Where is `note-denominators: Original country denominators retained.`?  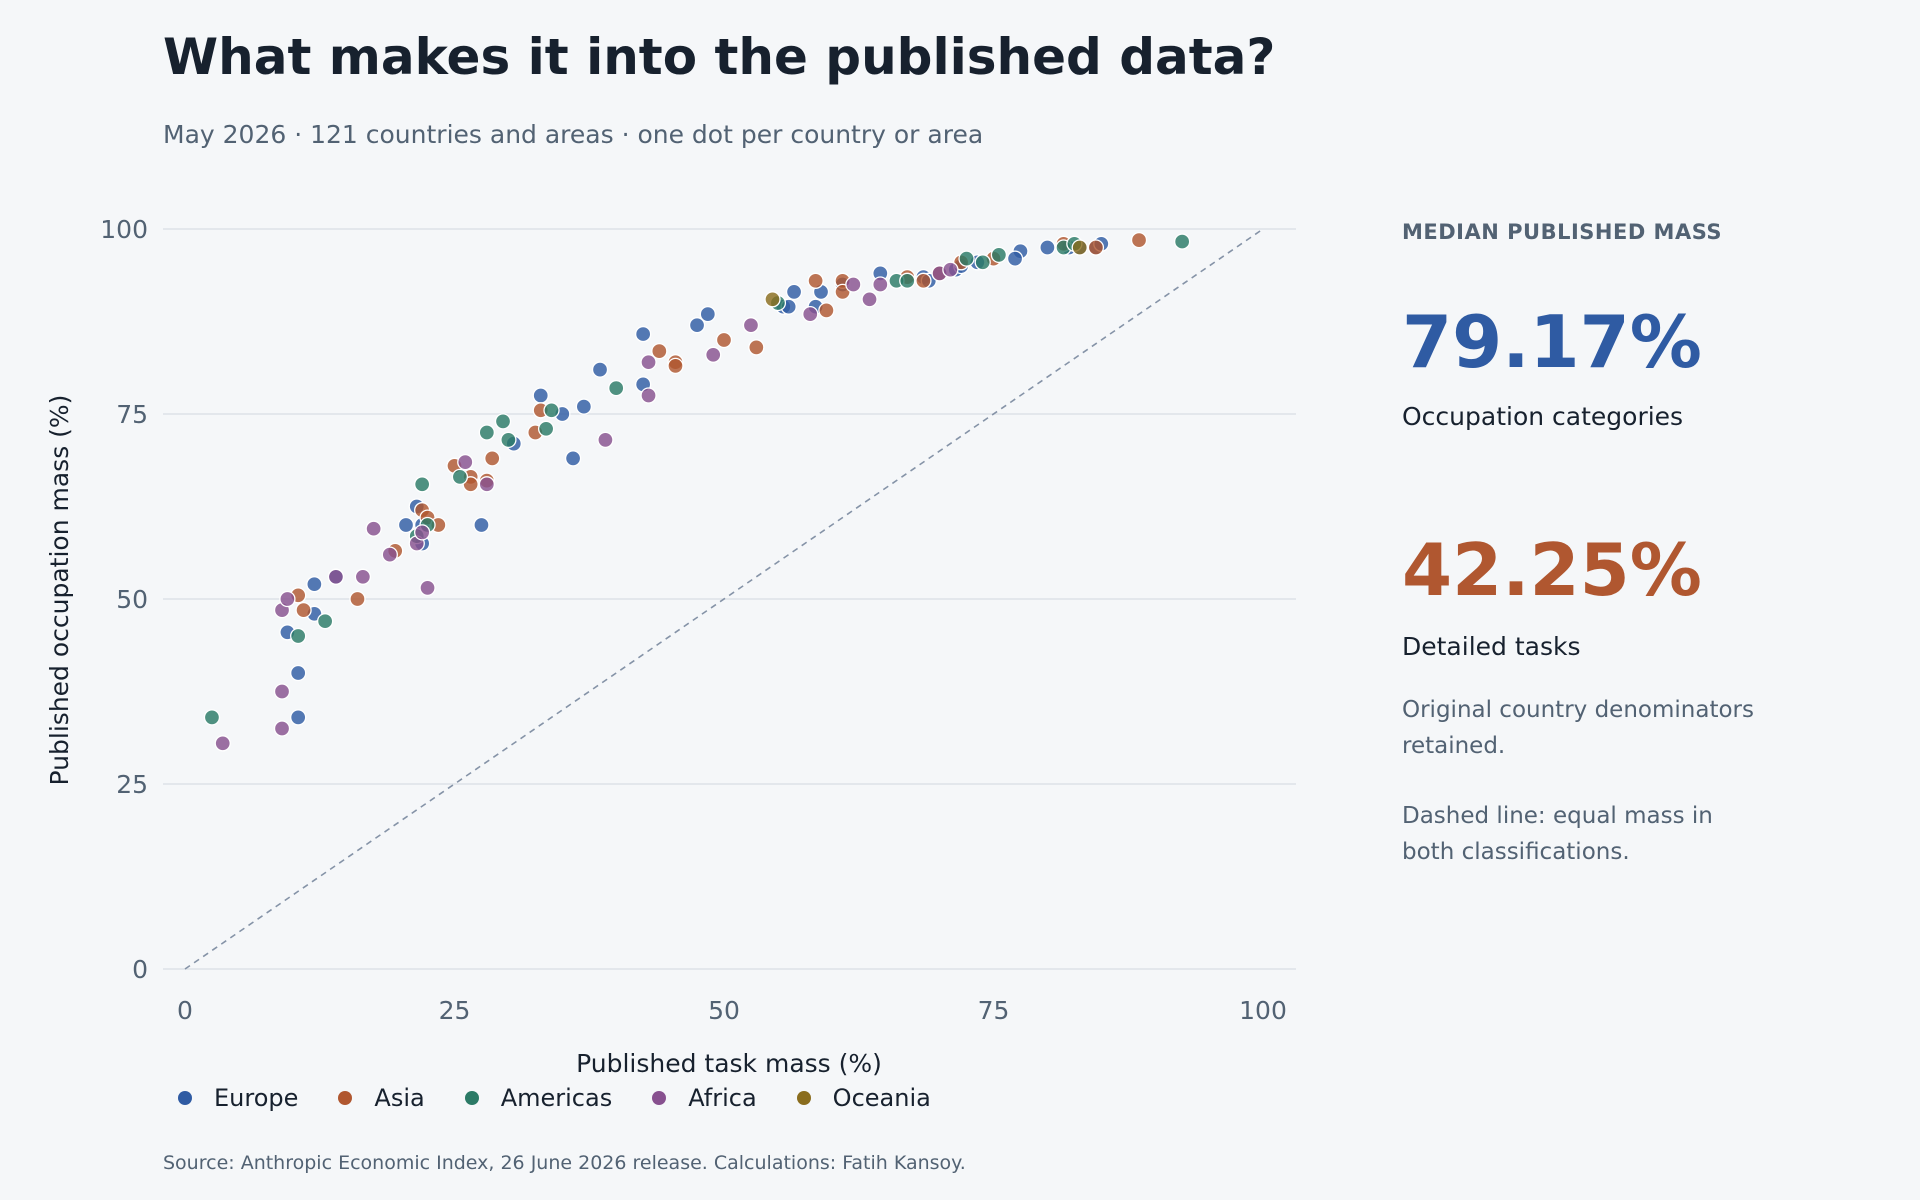 note-denominators: Original country denominators retained. is located at coordinates (1578, 728).